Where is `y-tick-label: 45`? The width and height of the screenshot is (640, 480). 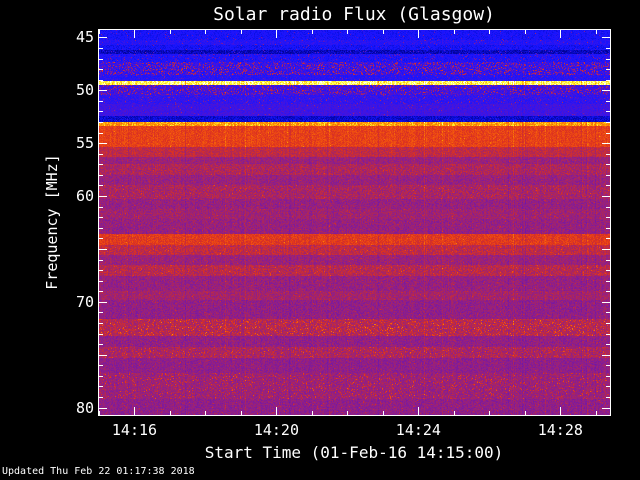 y-tick-label: 45 is located at coordinates (84, 37).